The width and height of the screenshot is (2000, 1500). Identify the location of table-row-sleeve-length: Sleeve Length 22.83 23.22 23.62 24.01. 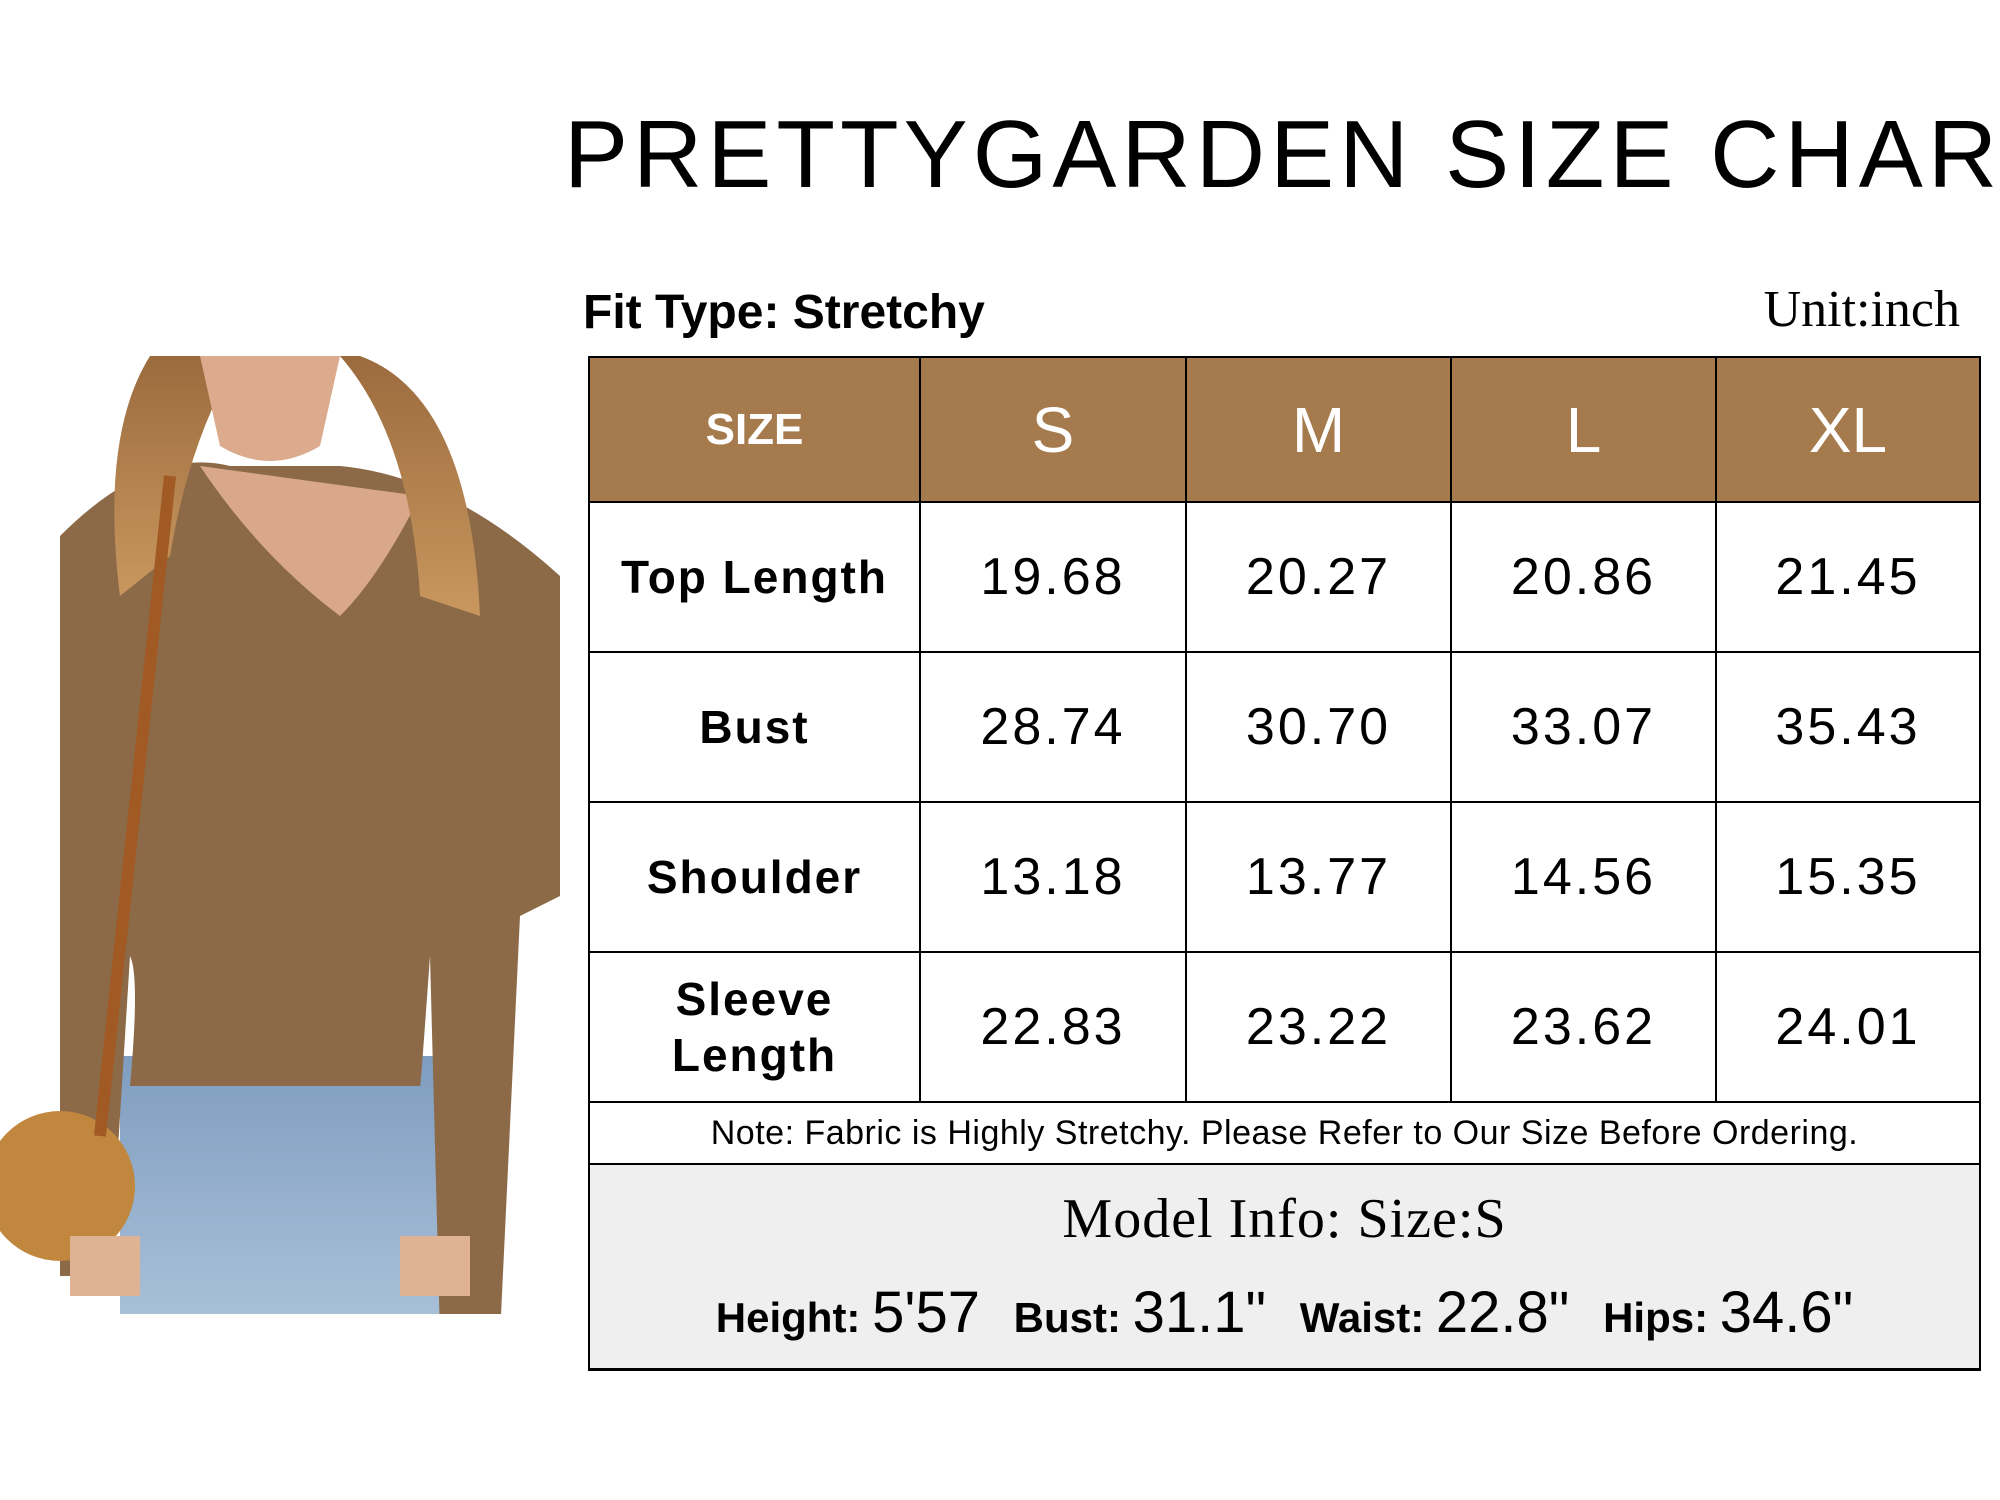
(1284, 1027).